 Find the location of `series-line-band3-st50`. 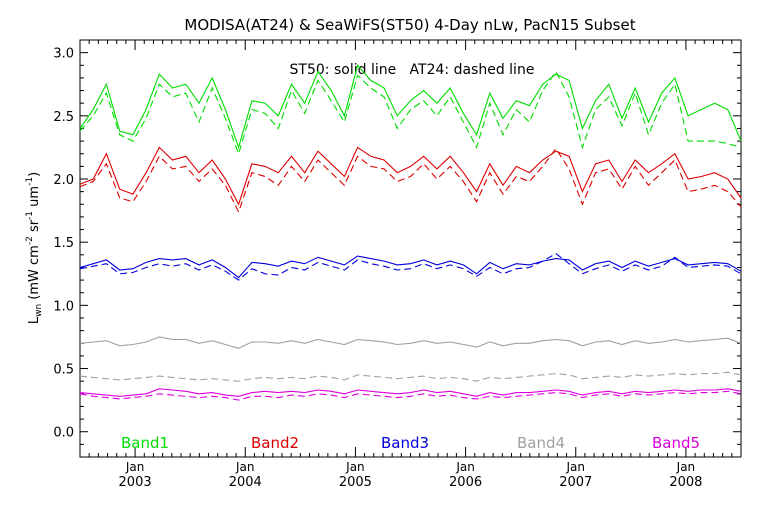

series-line-band3-st50 is located at coordinates (410, 267).